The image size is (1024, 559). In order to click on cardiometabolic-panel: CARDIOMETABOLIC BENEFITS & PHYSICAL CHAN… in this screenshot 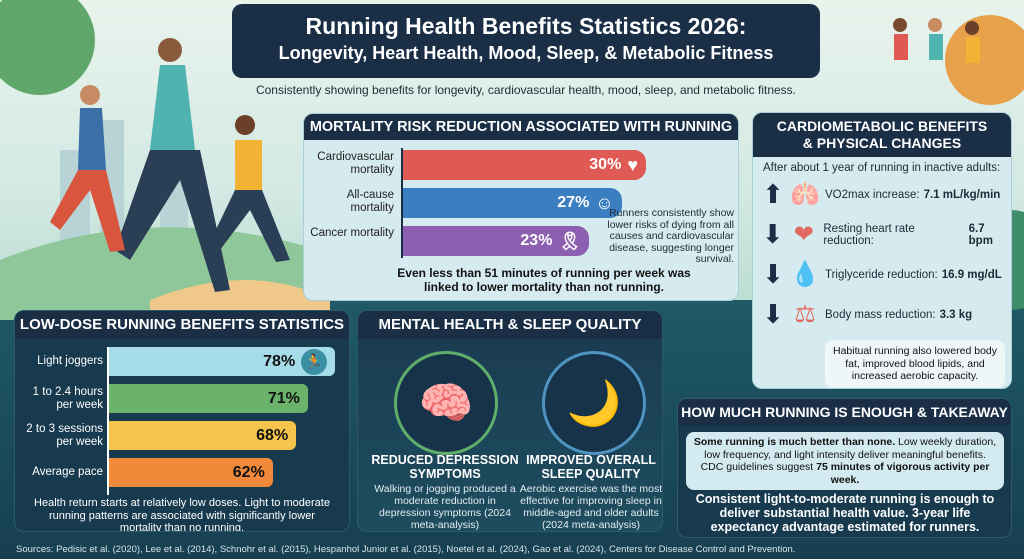, I will do `click(882, 250)`.